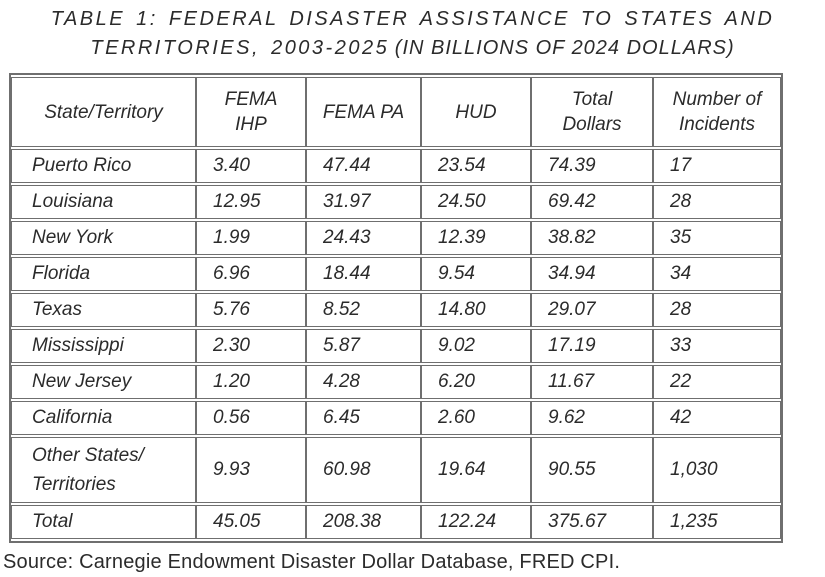  Describe the element at coordinates (103, 202) in the screenshot. I see `cell-state-territory: Louisiana` at that location.